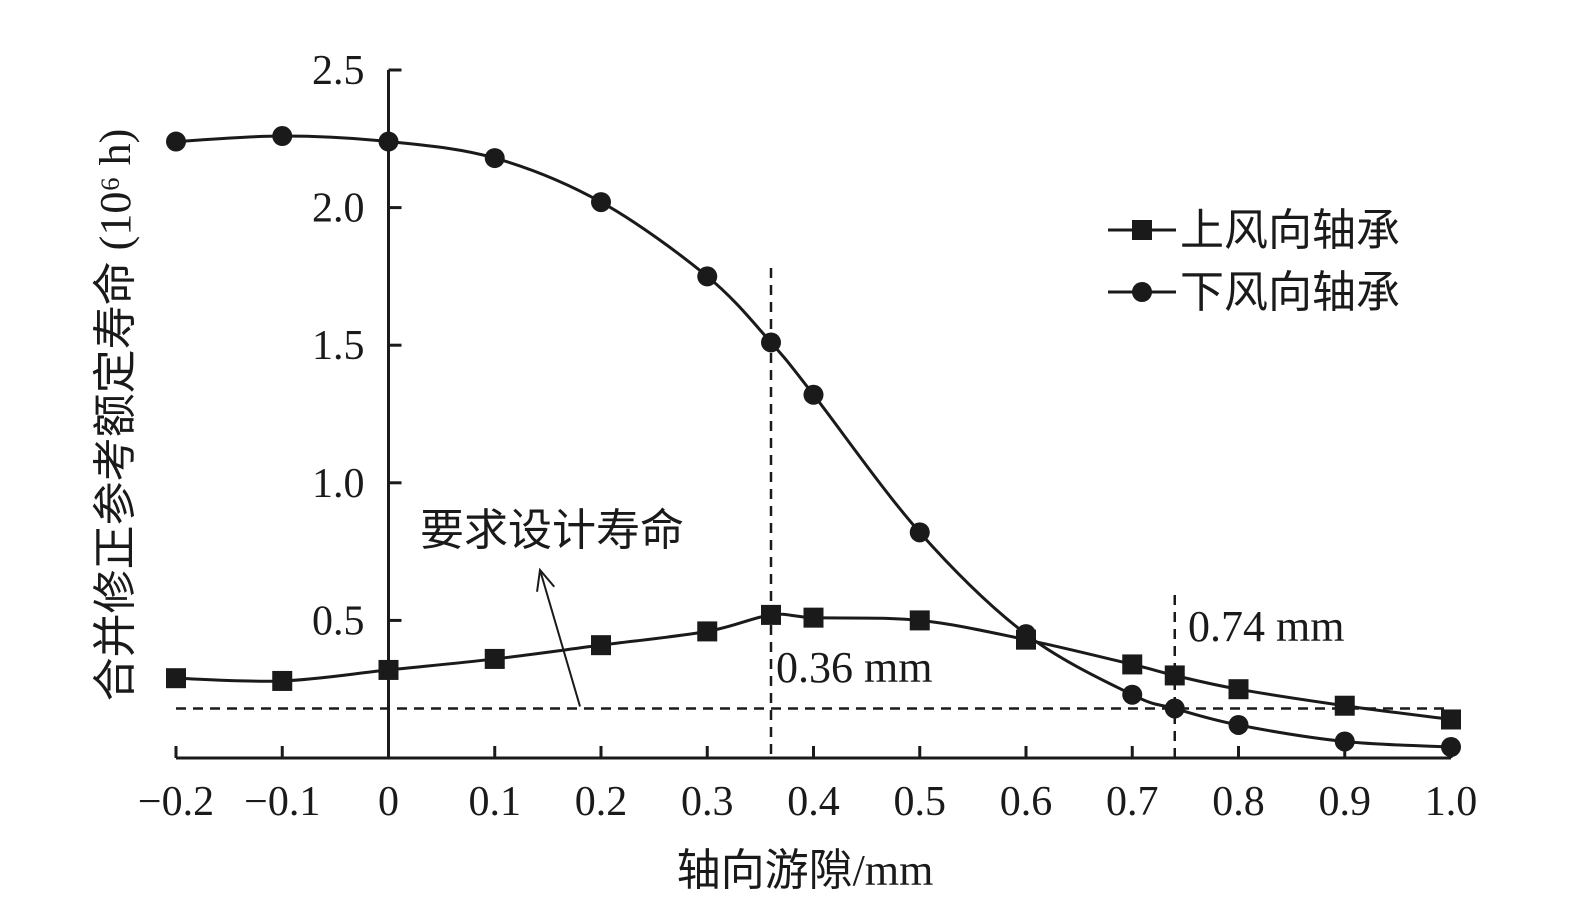 This screenshot has height=905, width=1575. I want to click on marker-label-1: 0.74 mm, so click(1266, 626).